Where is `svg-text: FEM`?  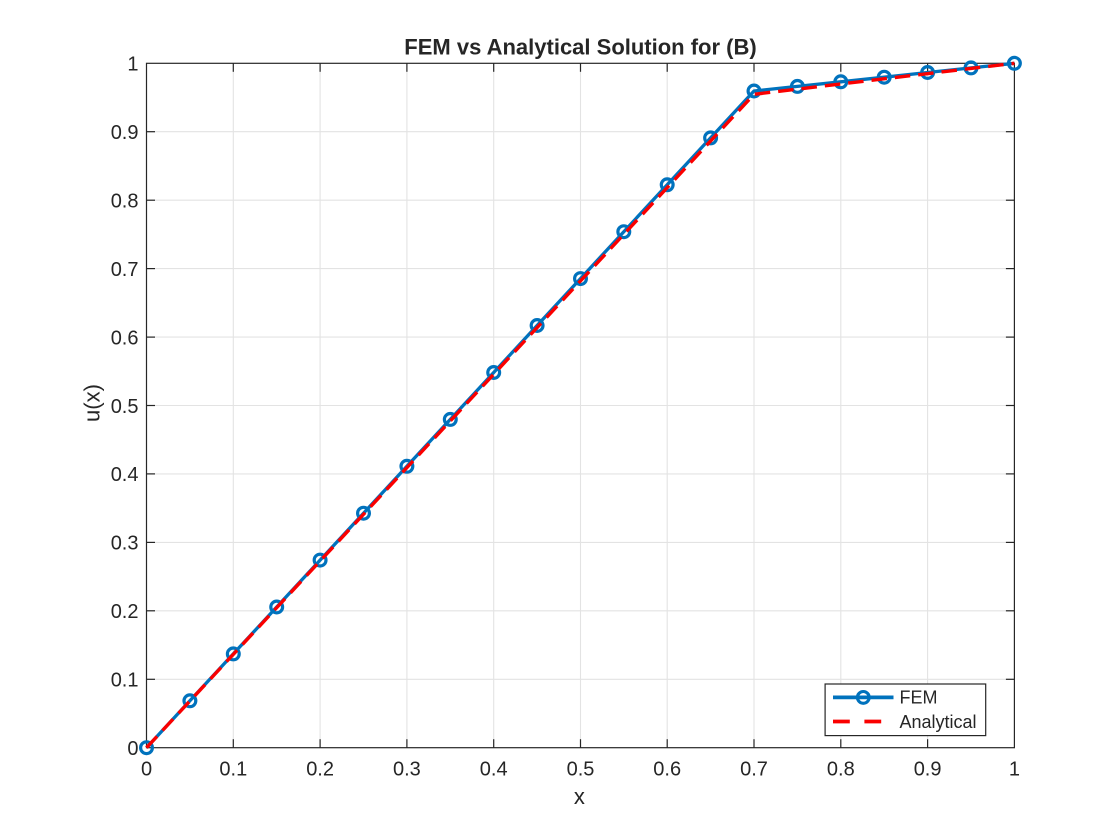 svg-text: FEM is located at coordinates (919, 698).